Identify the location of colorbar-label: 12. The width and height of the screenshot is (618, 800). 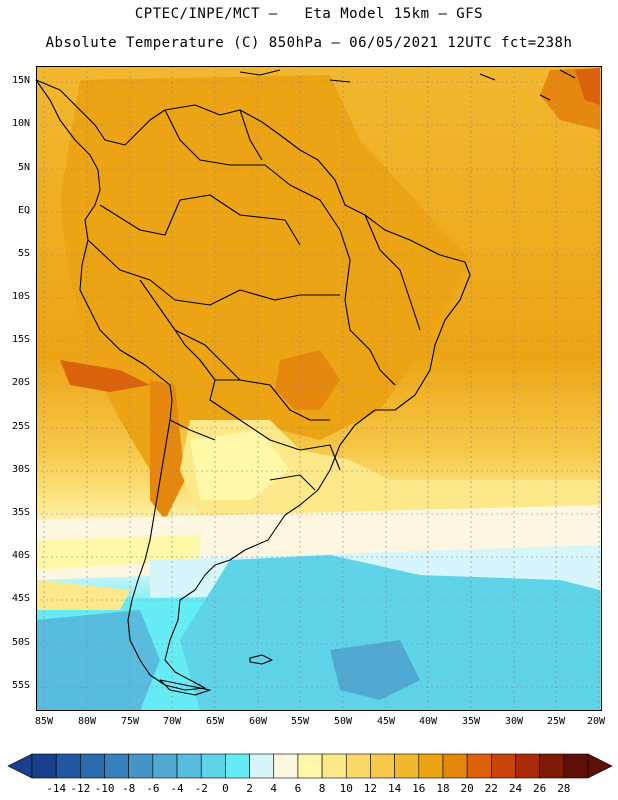
(370, 788).